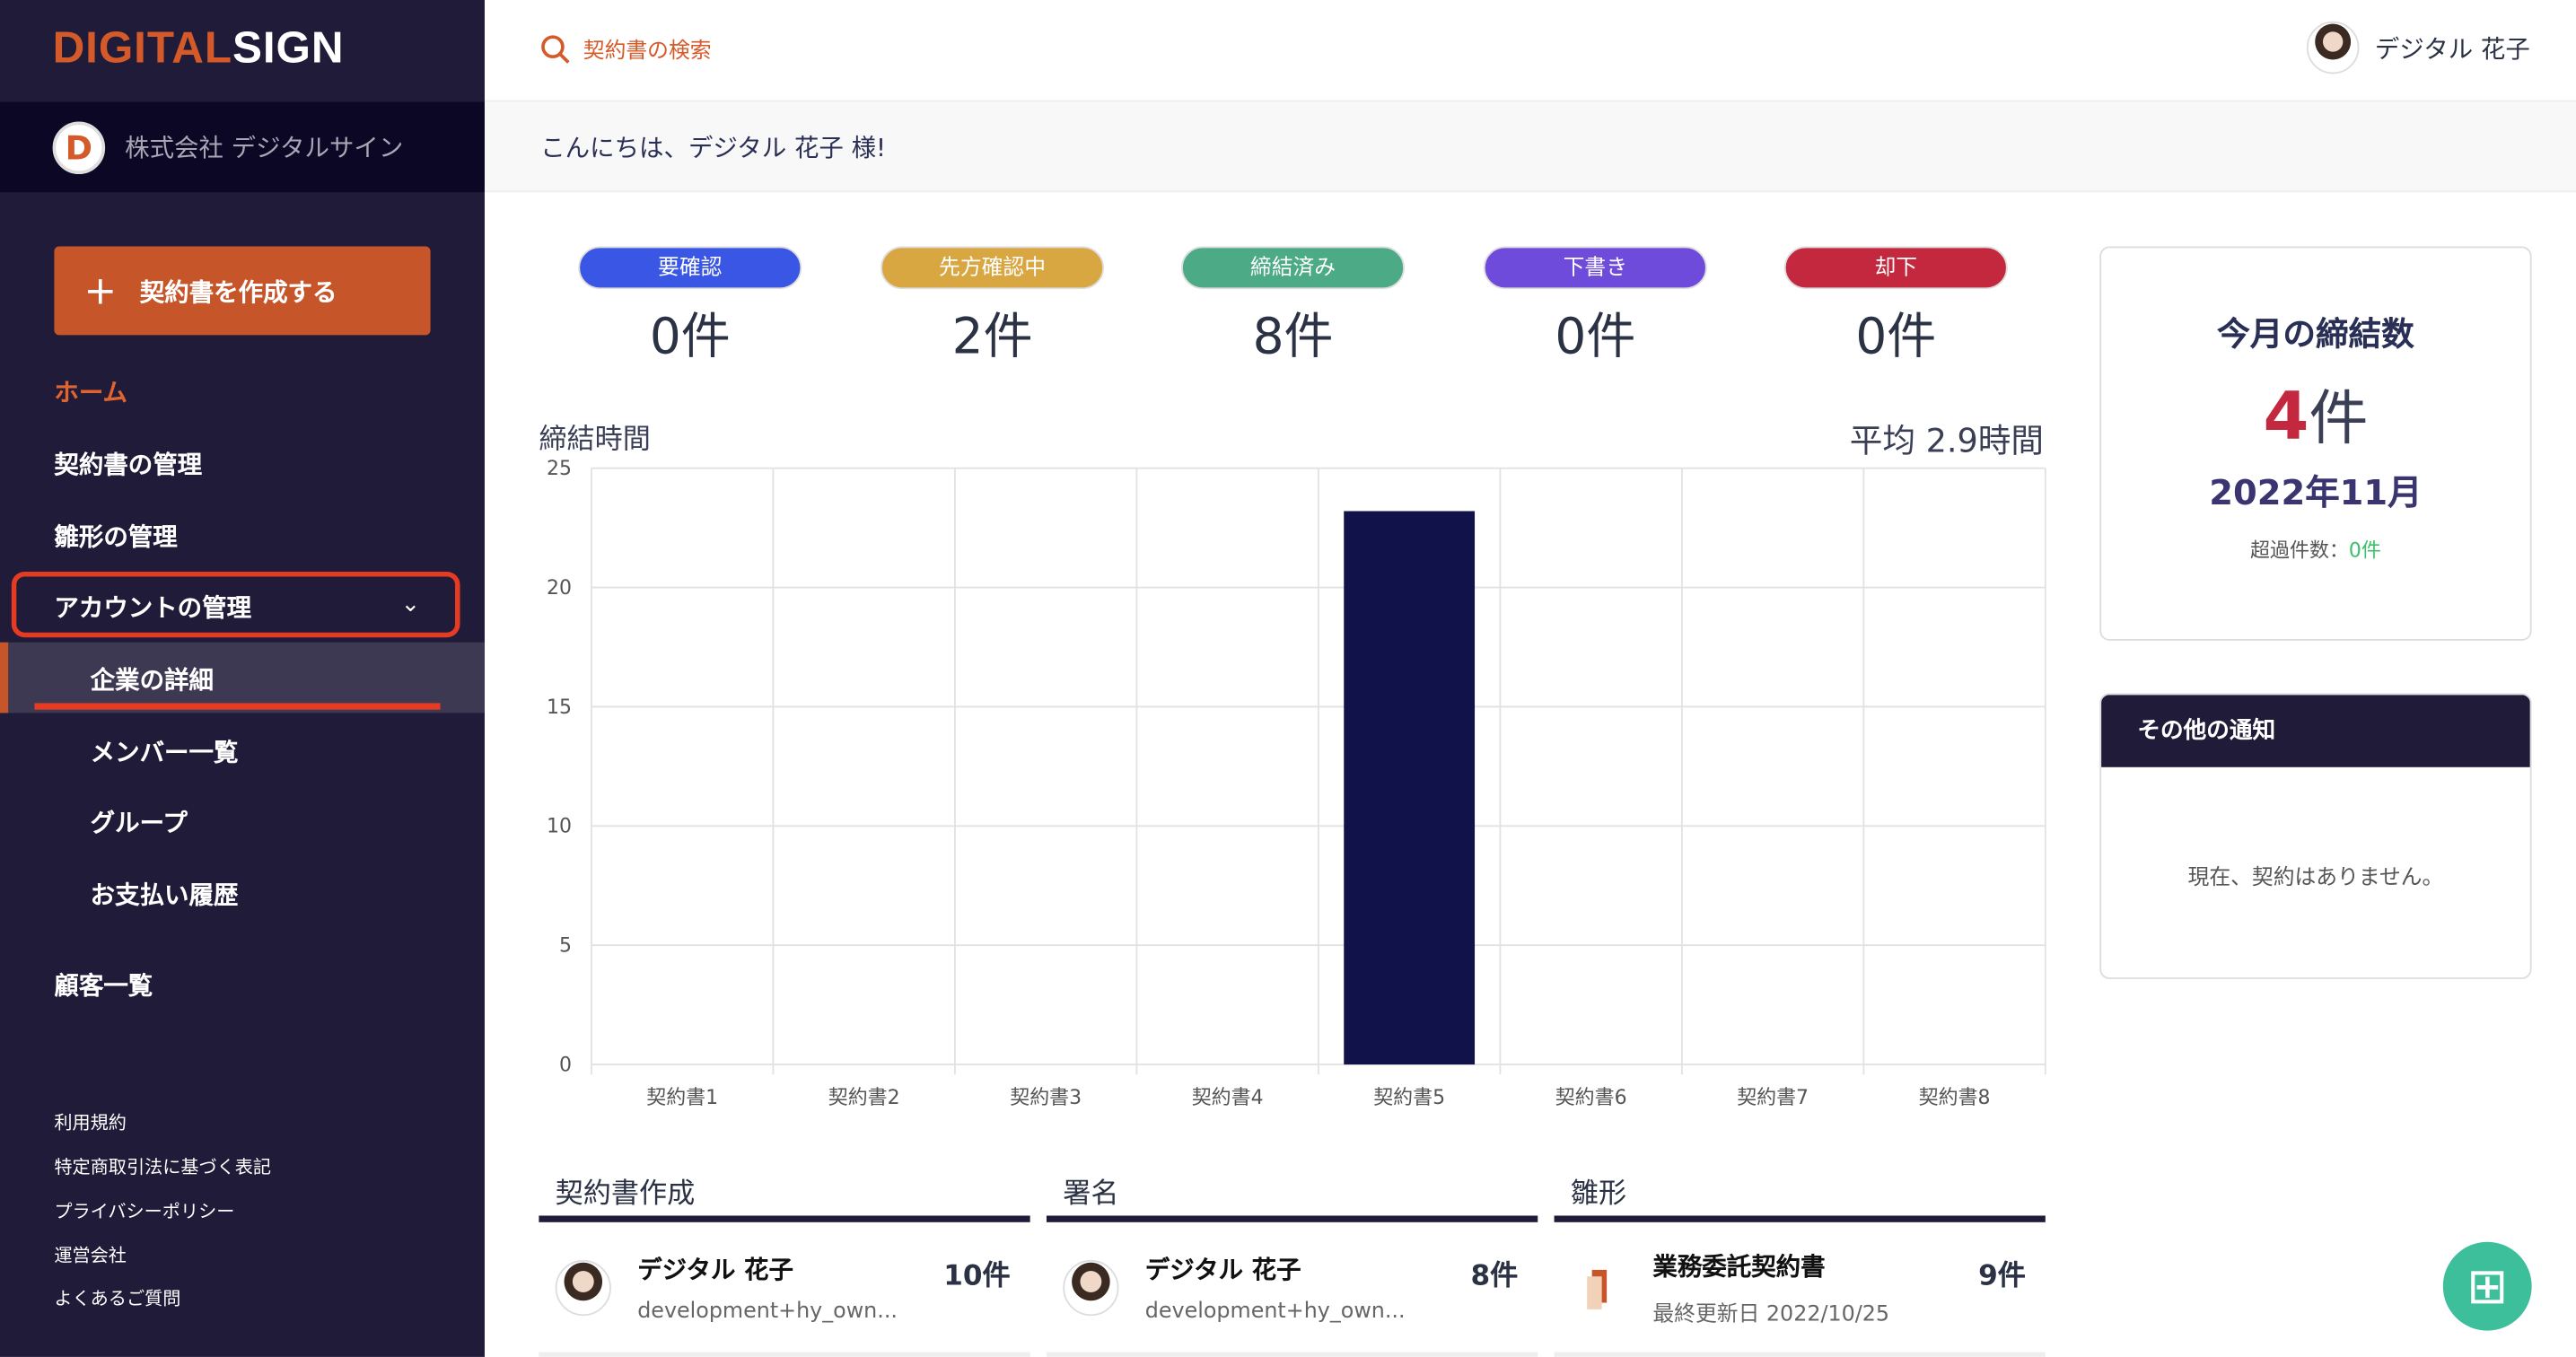  Describe the element at coordinates (625, 1195) in the screenshot. I see `list-title: 契約書作成` at that location.